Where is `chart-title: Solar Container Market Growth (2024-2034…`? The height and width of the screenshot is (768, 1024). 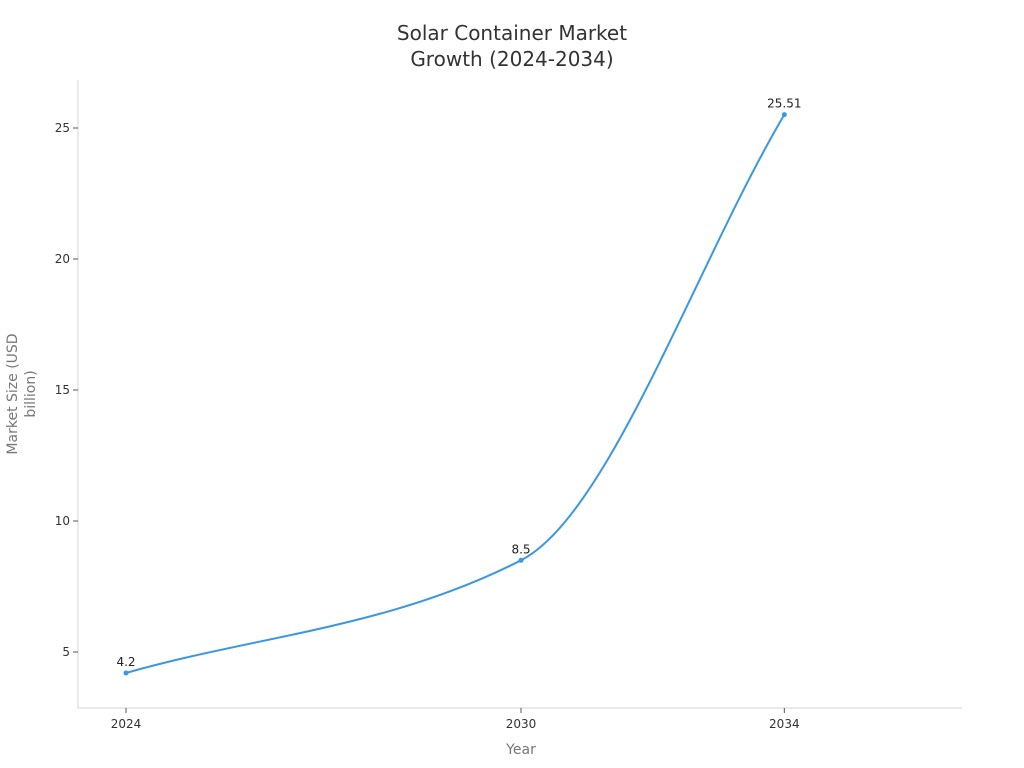 chart-title: Solar Container Market Growth (2024-2034… is located at coordinates (512, 46).